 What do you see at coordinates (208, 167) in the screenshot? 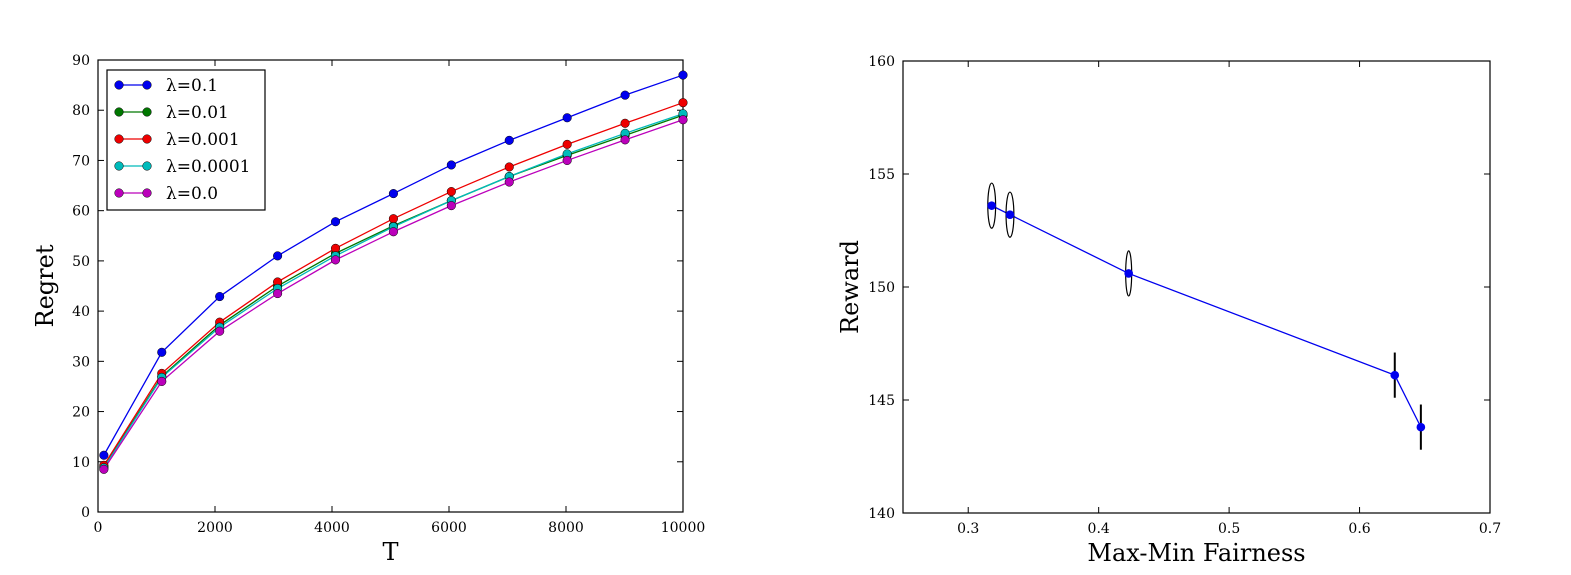
I see `legend-label: λ=0.0001` at bounding box center [208, 167].